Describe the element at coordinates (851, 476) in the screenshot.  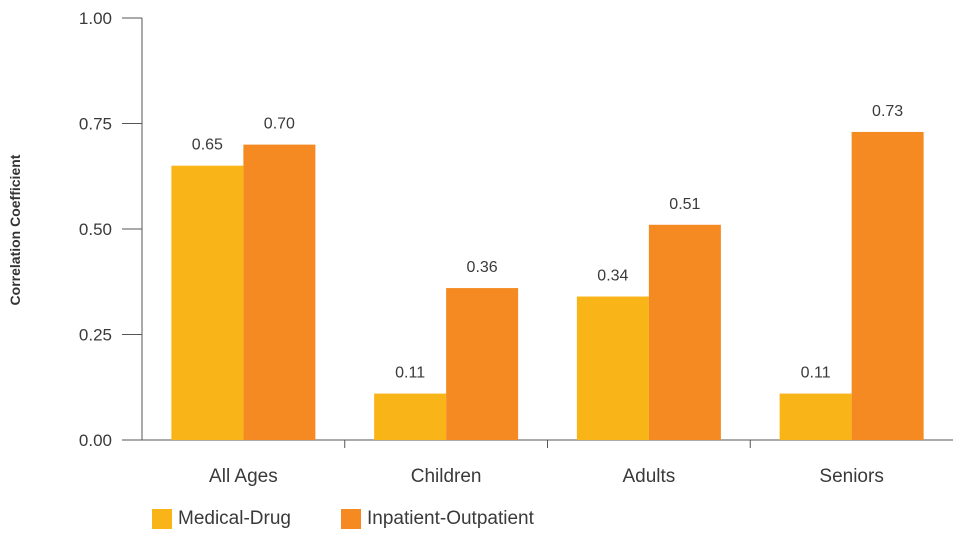
I see `x-tick-label: Seniors` at that location.